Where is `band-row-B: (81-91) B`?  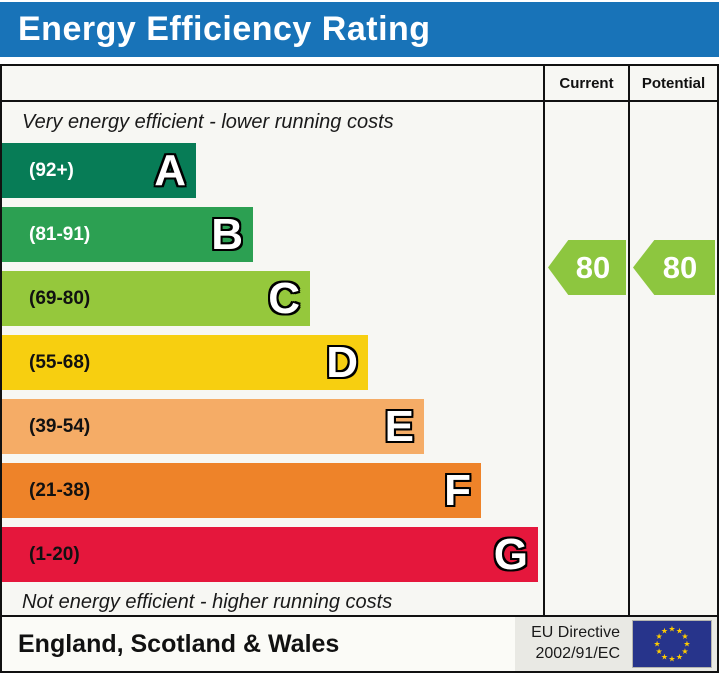 band-row-B: (81-91) B is located at coordinates (127, 234).